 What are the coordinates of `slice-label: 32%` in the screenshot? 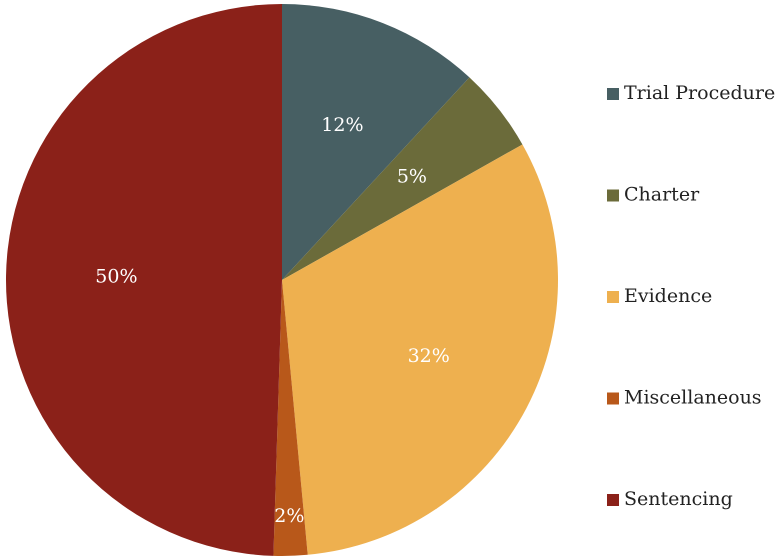 It's located at (429, 356).